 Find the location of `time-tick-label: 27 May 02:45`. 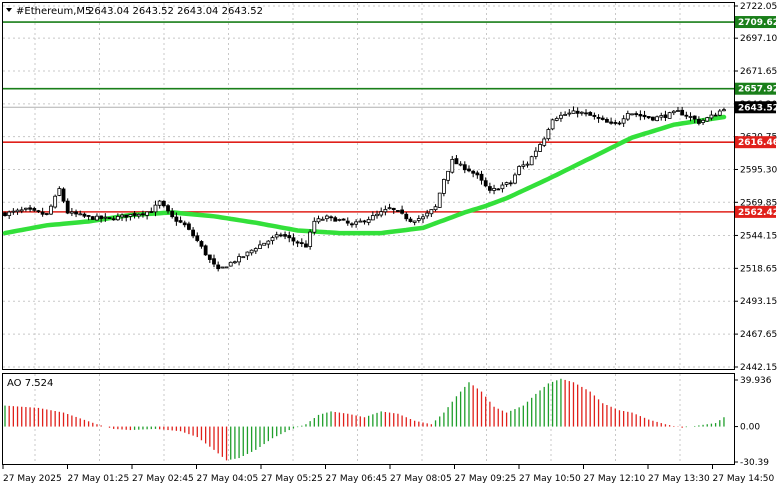

time-tick-label: 27 May 02:45 is located at coordinates (163, 479).